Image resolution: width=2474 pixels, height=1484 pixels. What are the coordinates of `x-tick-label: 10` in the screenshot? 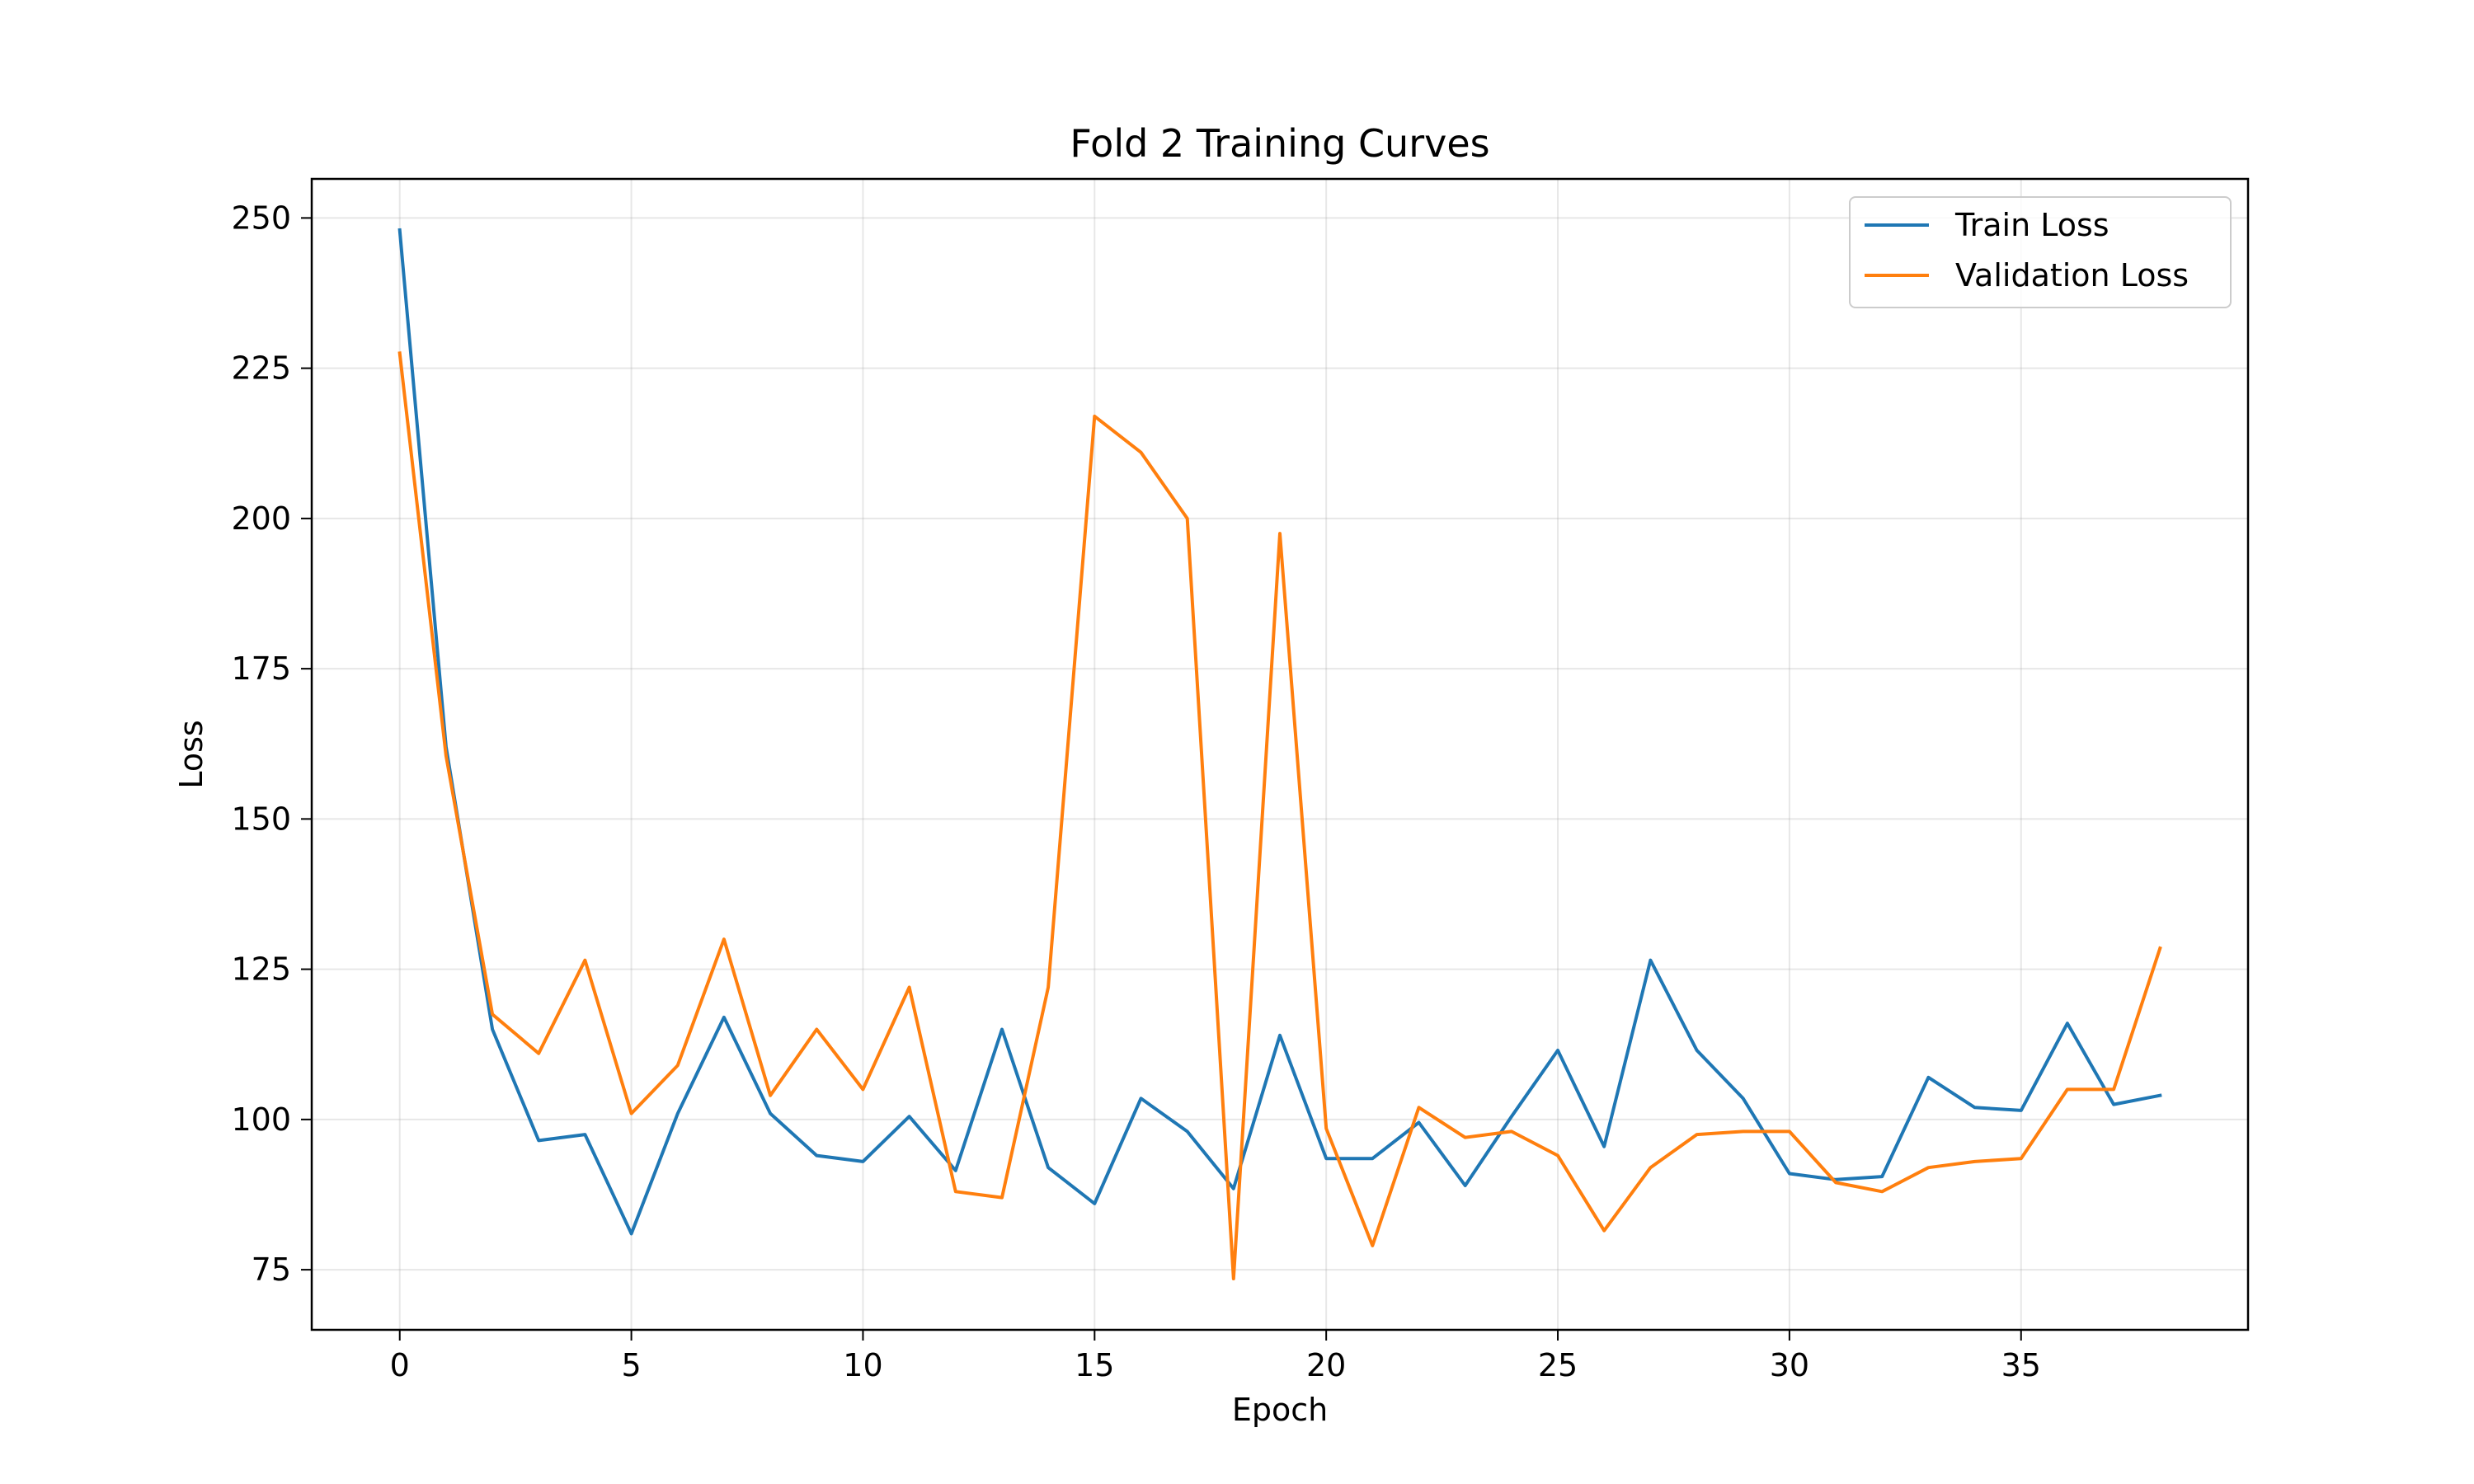 It's located at (862, 1365).